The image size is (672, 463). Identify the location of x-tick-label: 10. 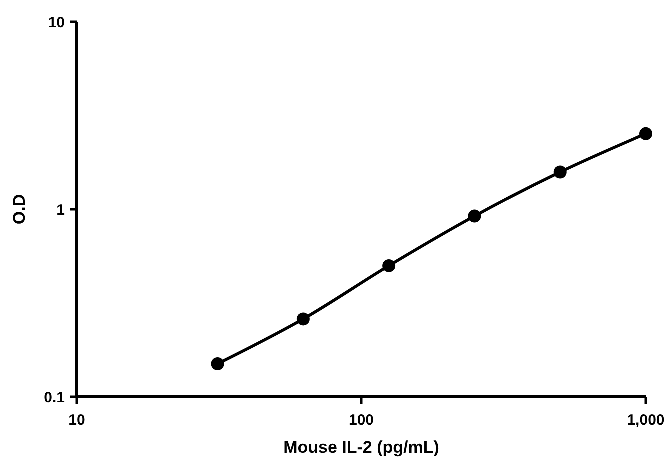
(77, 420).